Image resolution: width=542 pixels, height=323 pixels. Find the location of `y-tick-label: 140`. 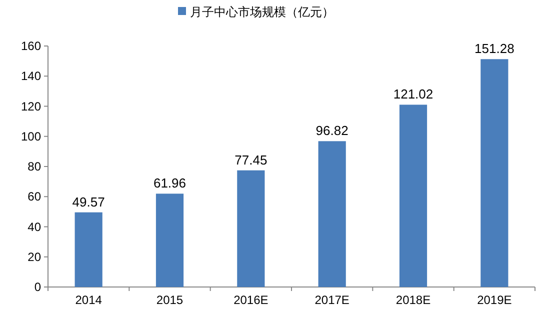

y-tick-label: 140 is located at coordinates (31, 76).